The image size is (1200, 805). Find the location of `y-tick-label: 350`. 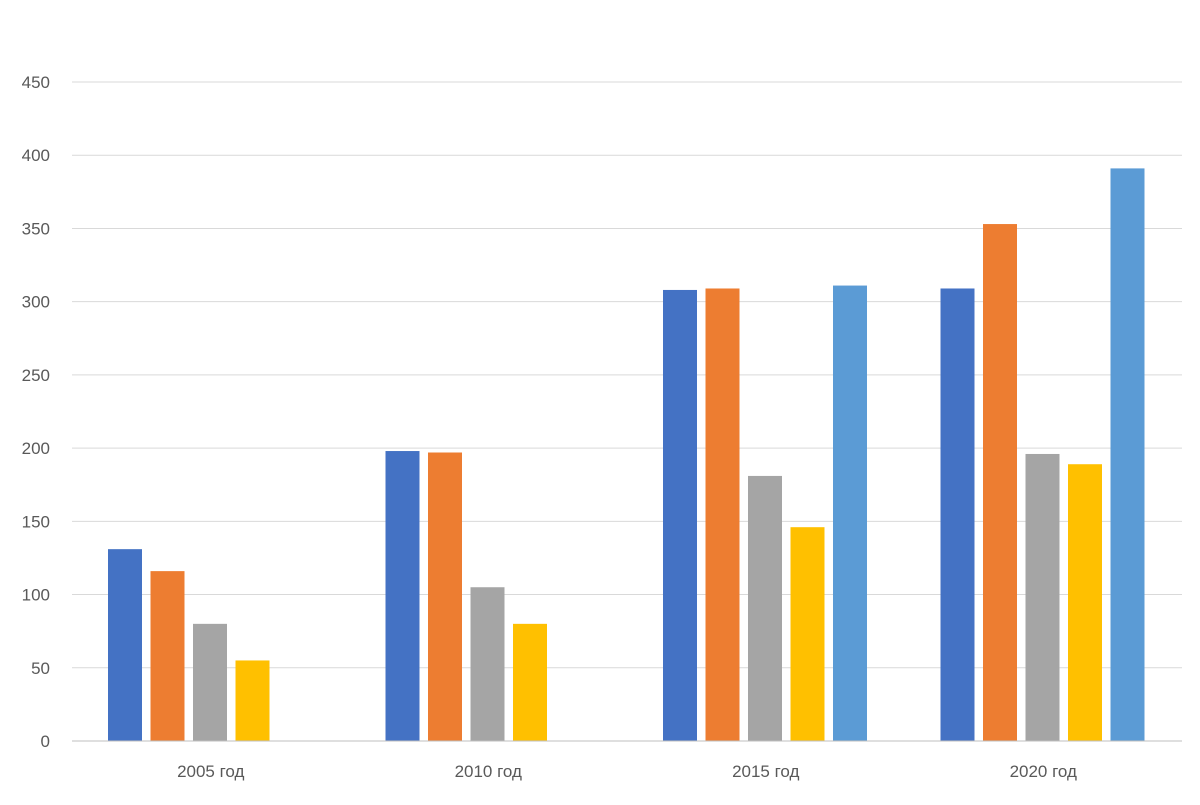

y-tick-label: 350 is located at coordinates (36, 228).